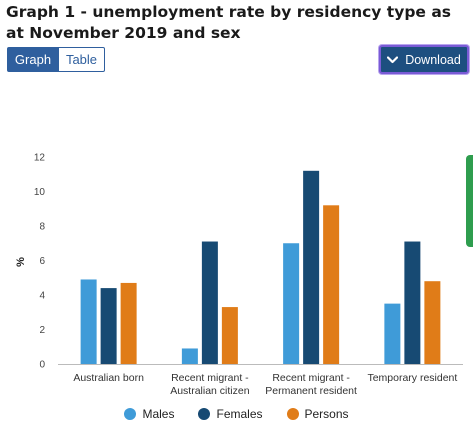  I want to click on y-tick-label: 6, so click(42, 261).